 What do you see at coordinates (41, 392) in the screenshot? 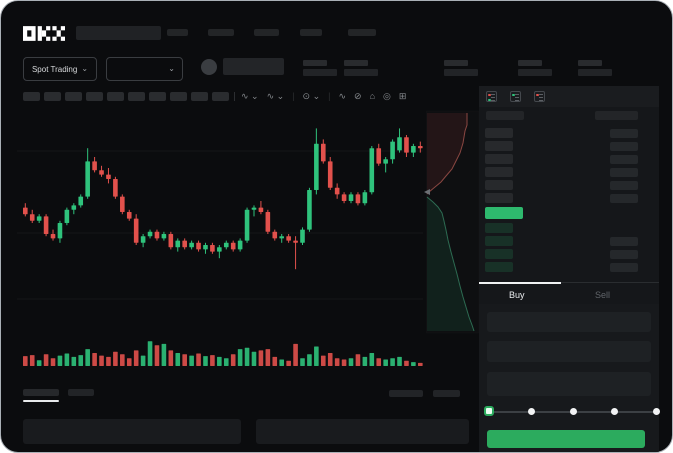
I see `orders-tab-active` at bounding box center [41, 392].